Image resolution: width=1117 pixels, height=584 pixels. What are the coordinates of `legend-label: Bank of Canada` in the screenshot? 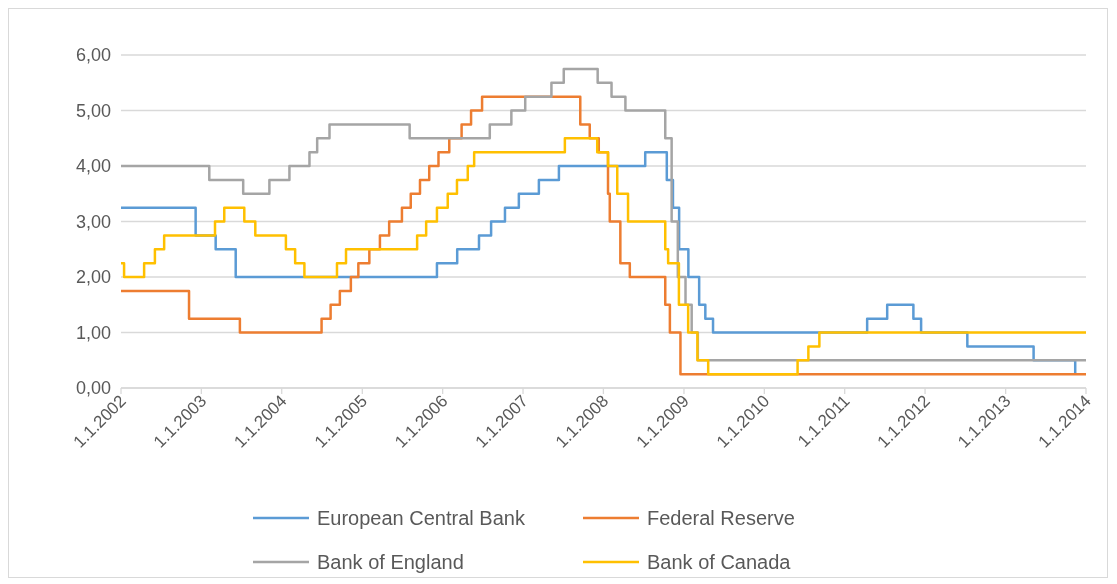 It's located at (719, 562).